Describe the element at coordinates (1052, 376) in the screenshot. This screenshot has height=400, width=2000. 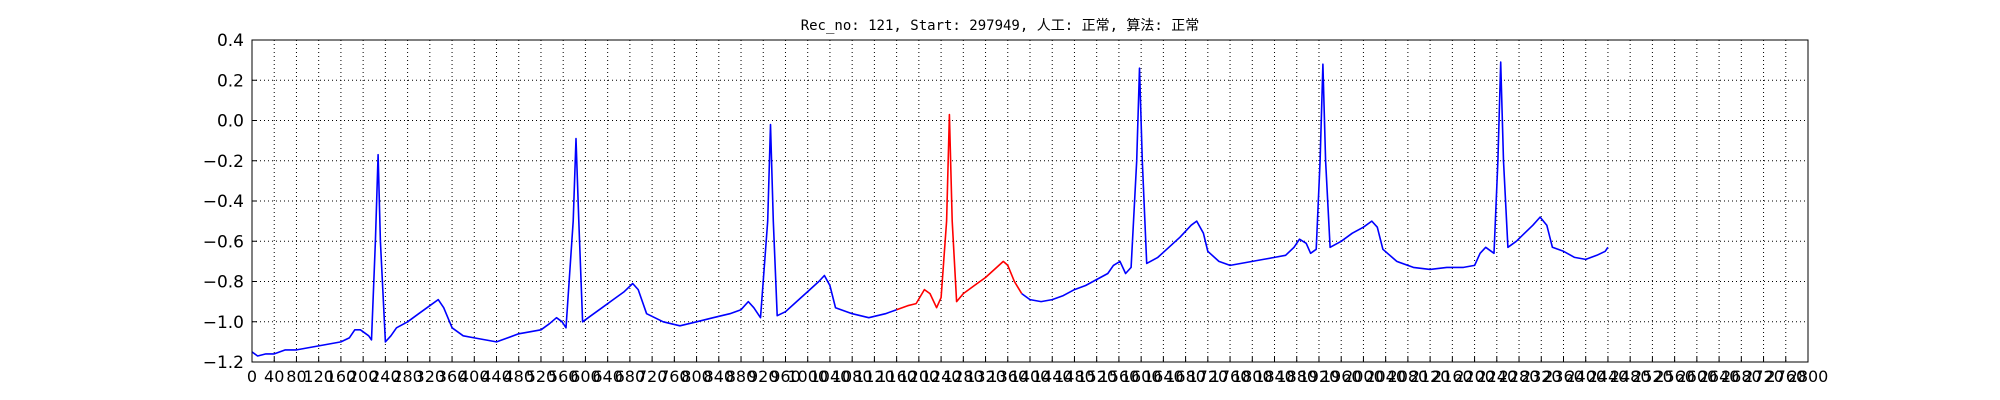
I see `x-tick-label: 1440` at that location.